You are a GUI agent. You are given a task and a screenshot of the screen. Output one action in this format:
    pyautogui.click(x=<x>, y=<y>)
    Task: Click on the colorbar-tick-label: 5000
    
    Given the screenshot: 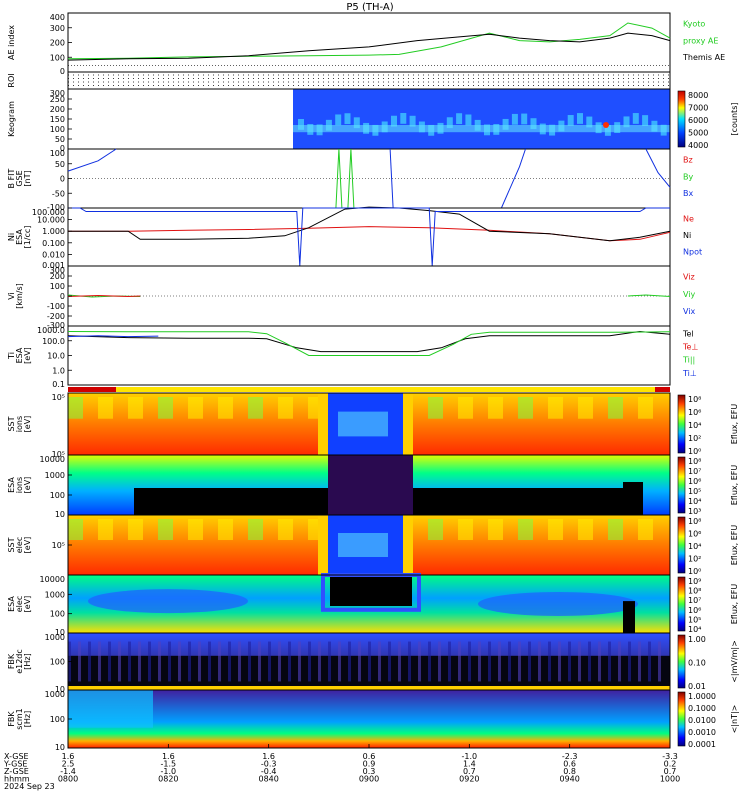 What is the action you would take?
    pyautogui.click(x=698, y=133)
    